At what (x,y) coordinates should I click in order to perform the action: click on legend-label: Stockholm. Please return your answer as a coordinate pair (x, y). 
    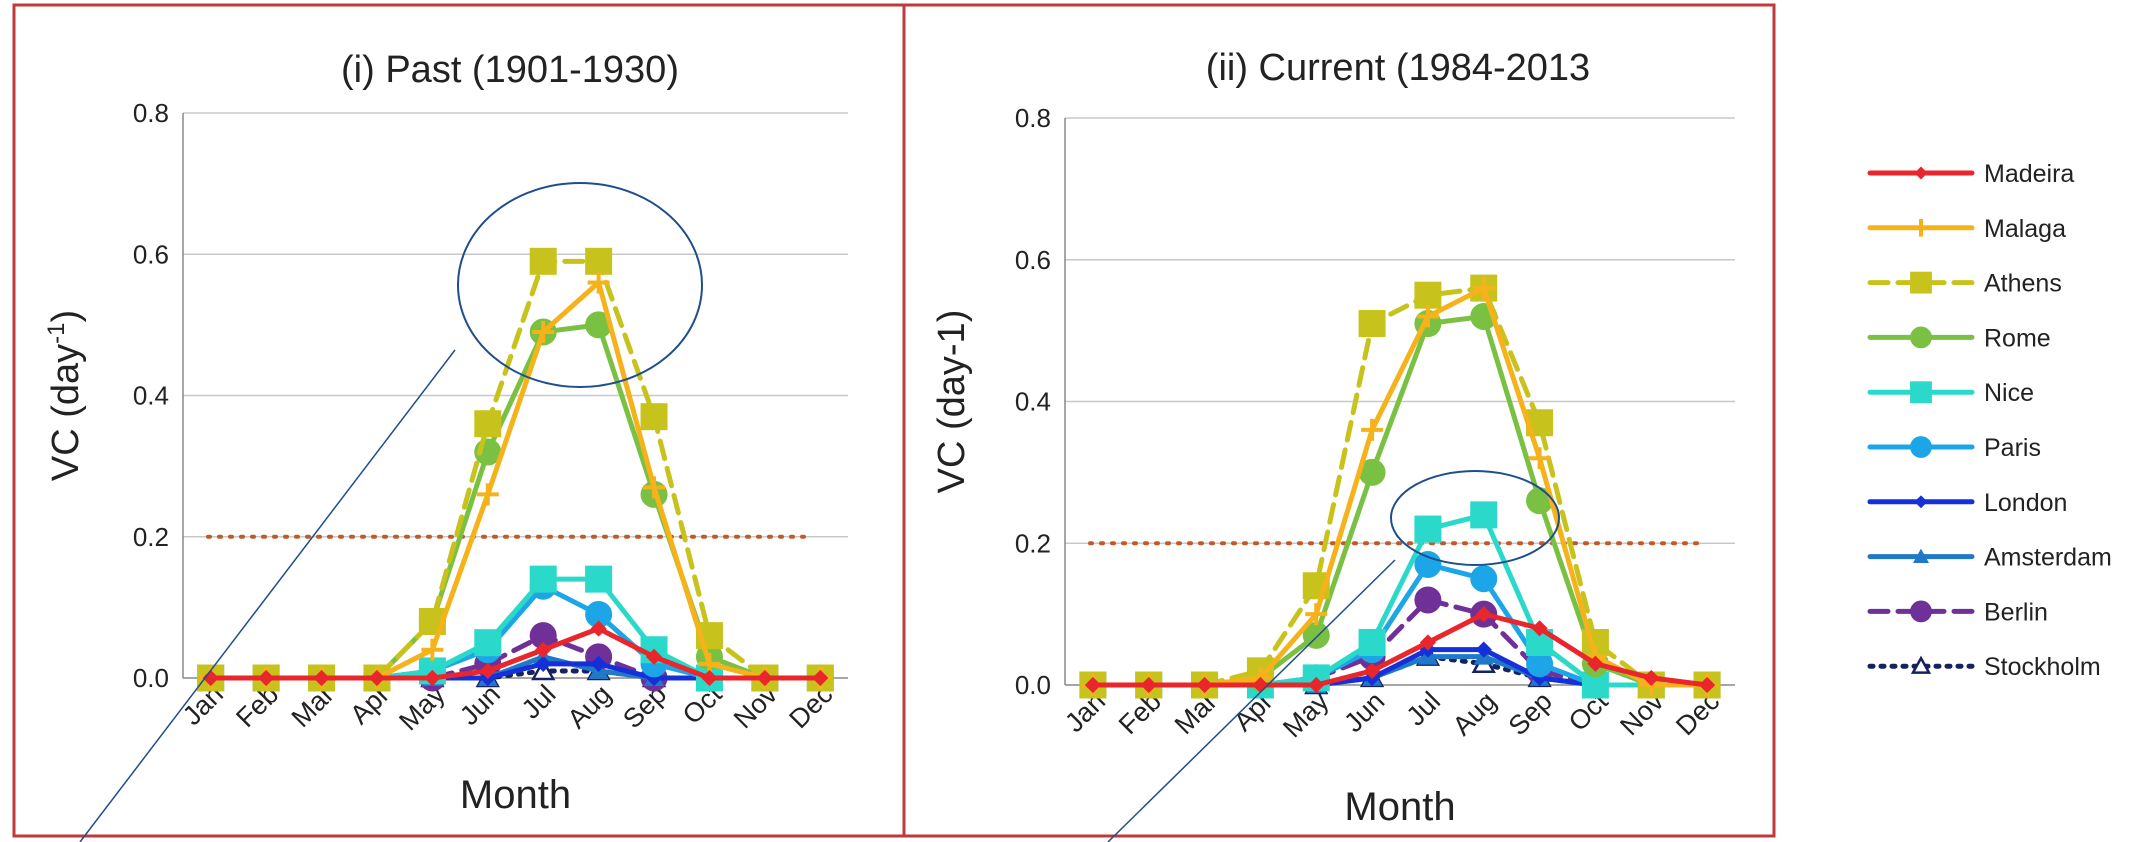
    Looking at the image, I should click on (2042, 667).